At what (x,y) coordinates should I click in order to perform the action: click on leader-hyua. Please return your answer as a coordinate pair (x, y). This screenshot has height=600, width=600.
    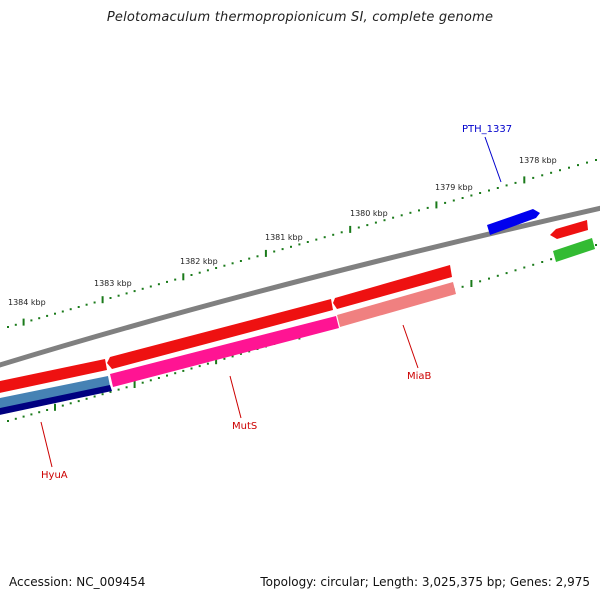
    Looking at the image, I should click on (46, 444).